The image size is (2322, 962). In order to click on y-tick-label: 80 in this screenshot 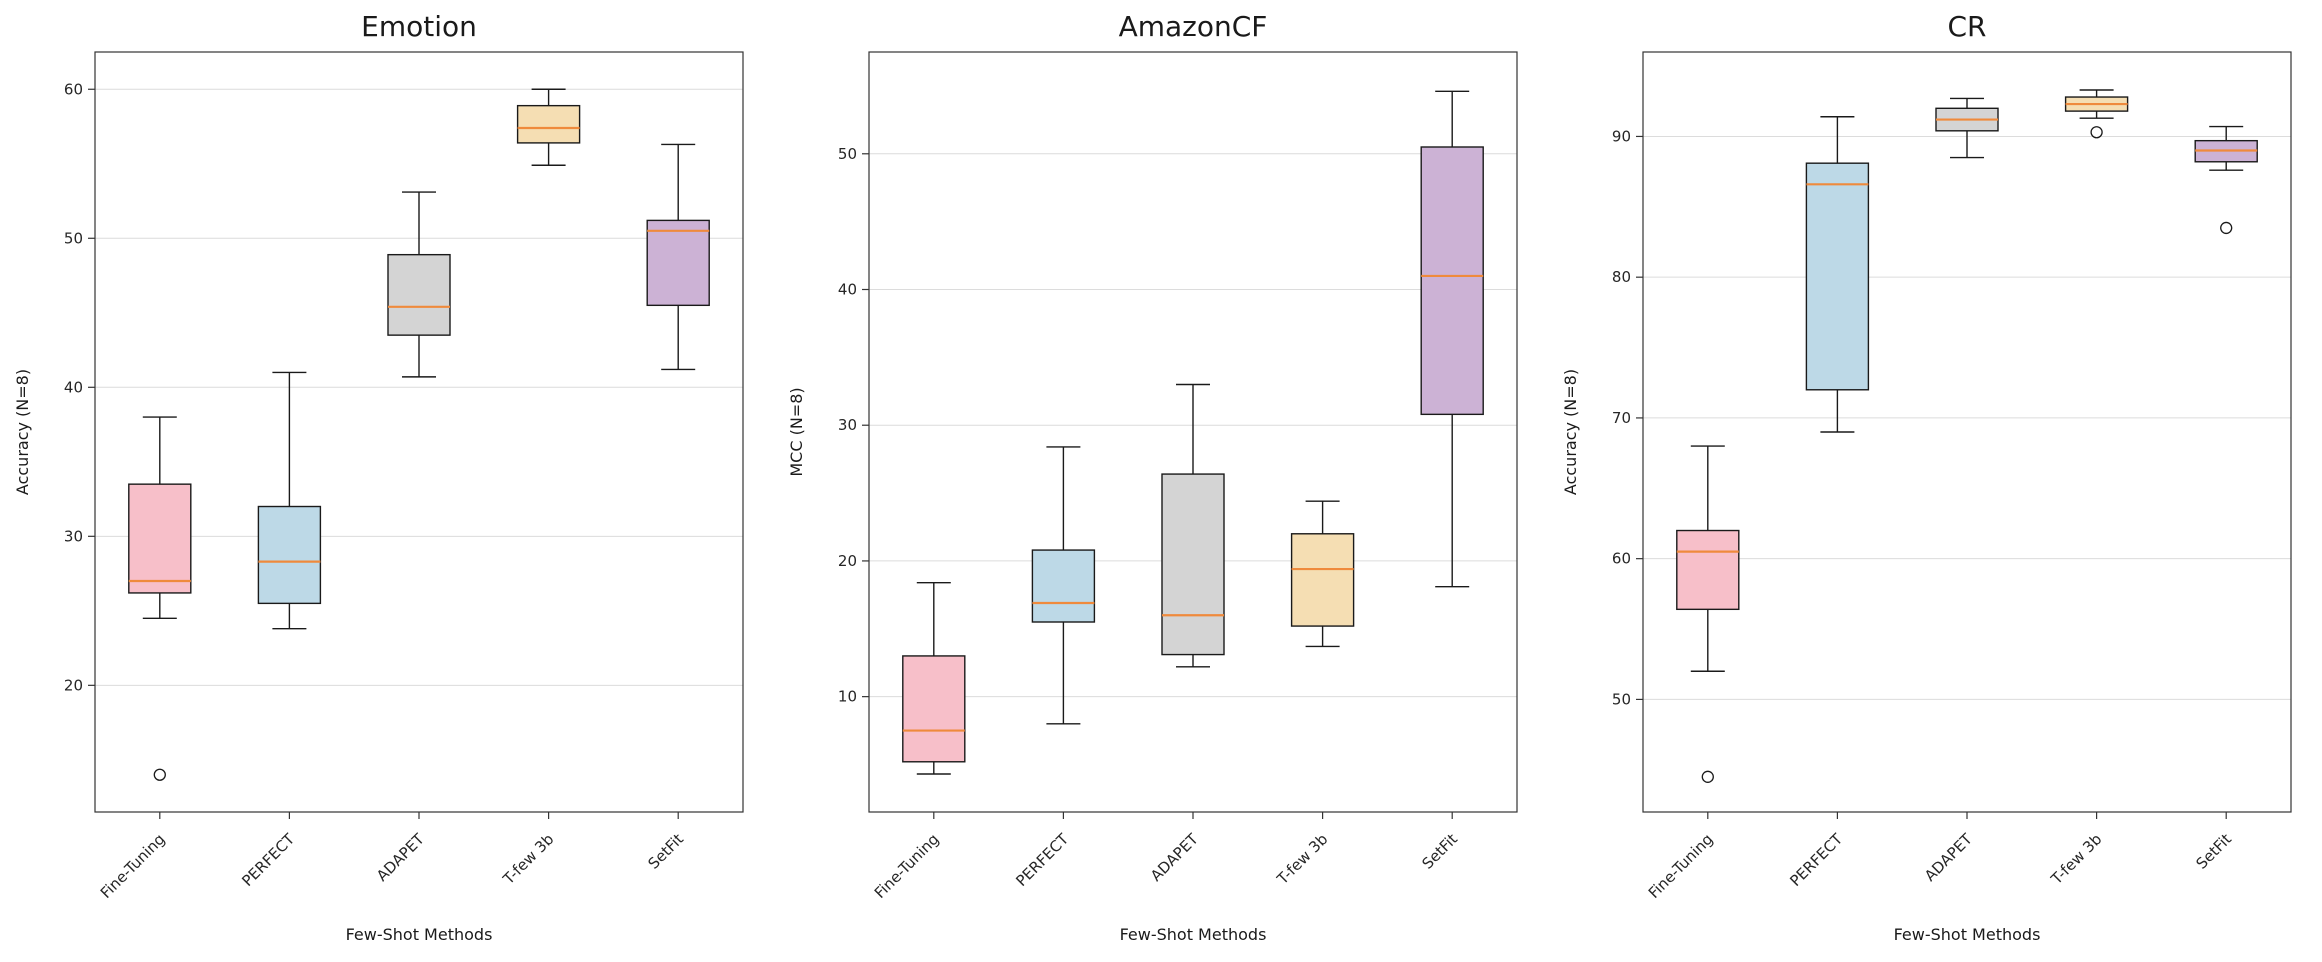, I will do `click(1621, 277)`.